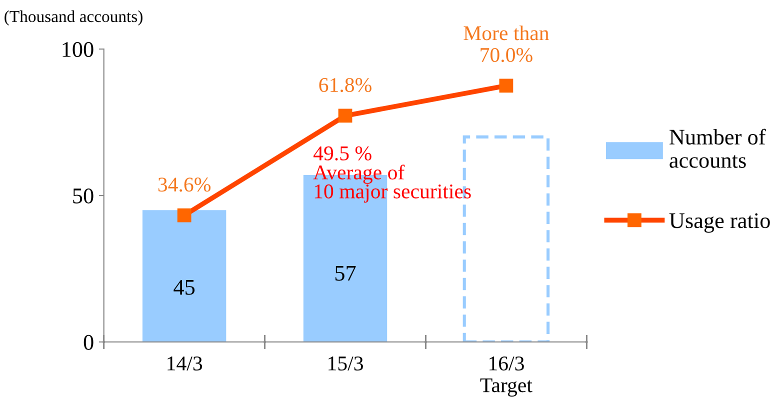  I want to click on y-tick-label: 50, so click(83, 196).